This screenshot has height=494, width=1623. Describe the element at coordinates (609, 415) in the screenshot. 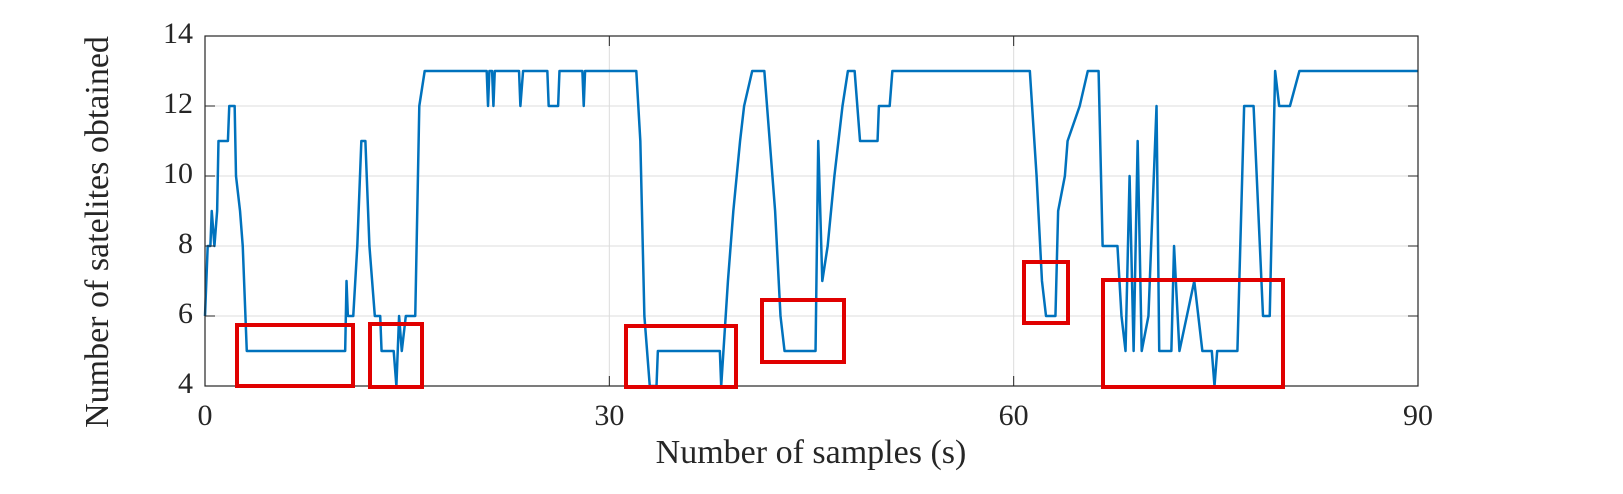

I see `x-tick-label: 30` at that location.